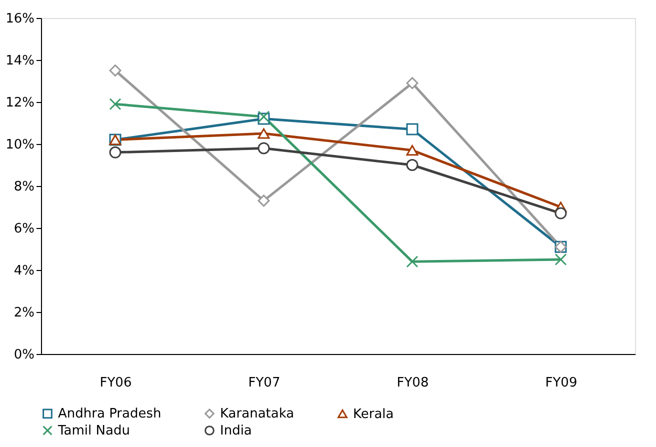  I want to click on y-tick-label: 10%, so click(20, 145).